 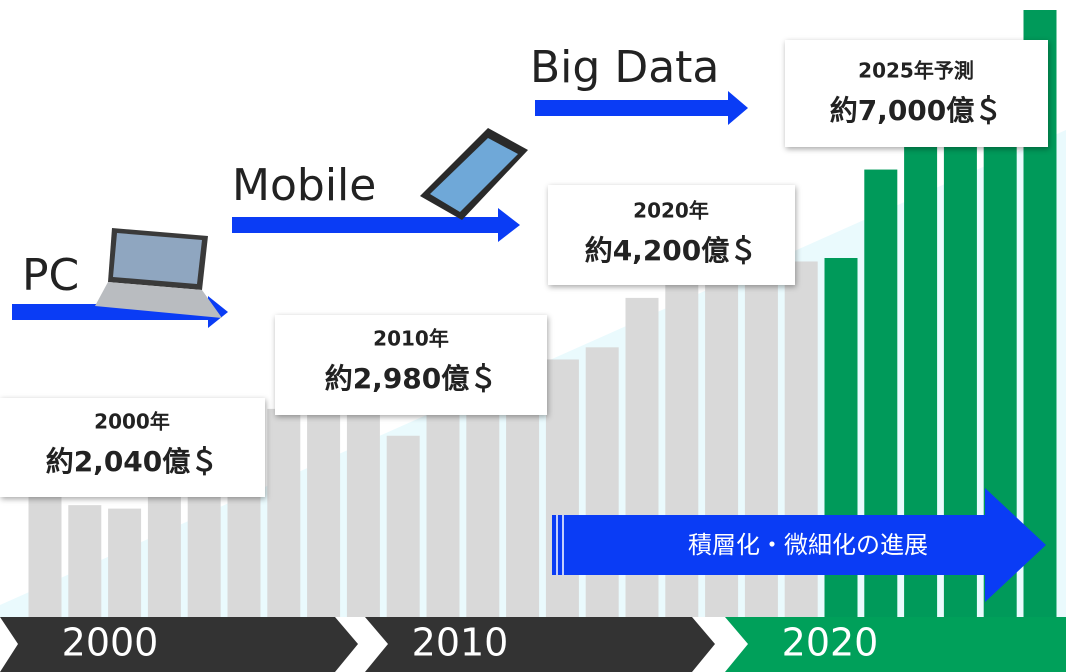 I want to click on callout-year: 2020年, so click(x=671, y=211).